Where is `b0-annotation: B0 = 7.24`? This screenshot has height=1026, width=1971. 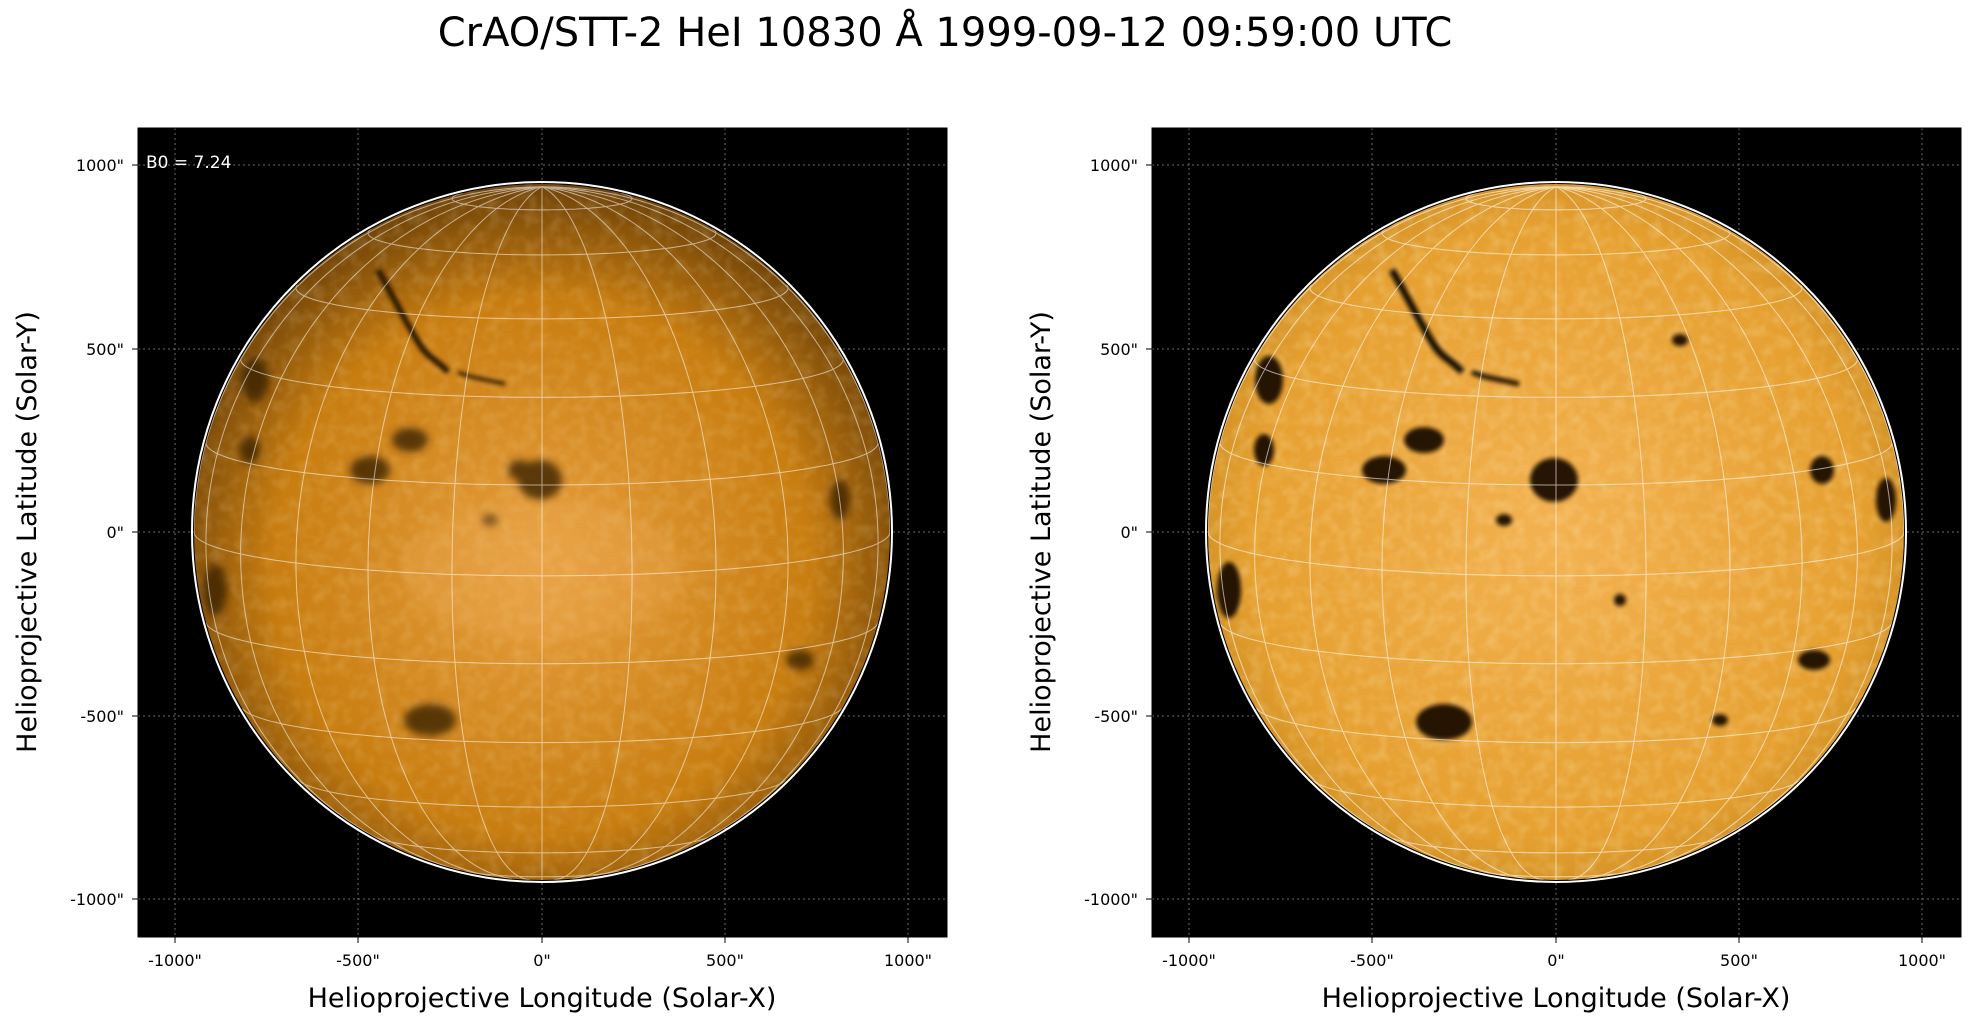
b0-annotation: B0 = 7.24 is located at coordinates (188, 163).